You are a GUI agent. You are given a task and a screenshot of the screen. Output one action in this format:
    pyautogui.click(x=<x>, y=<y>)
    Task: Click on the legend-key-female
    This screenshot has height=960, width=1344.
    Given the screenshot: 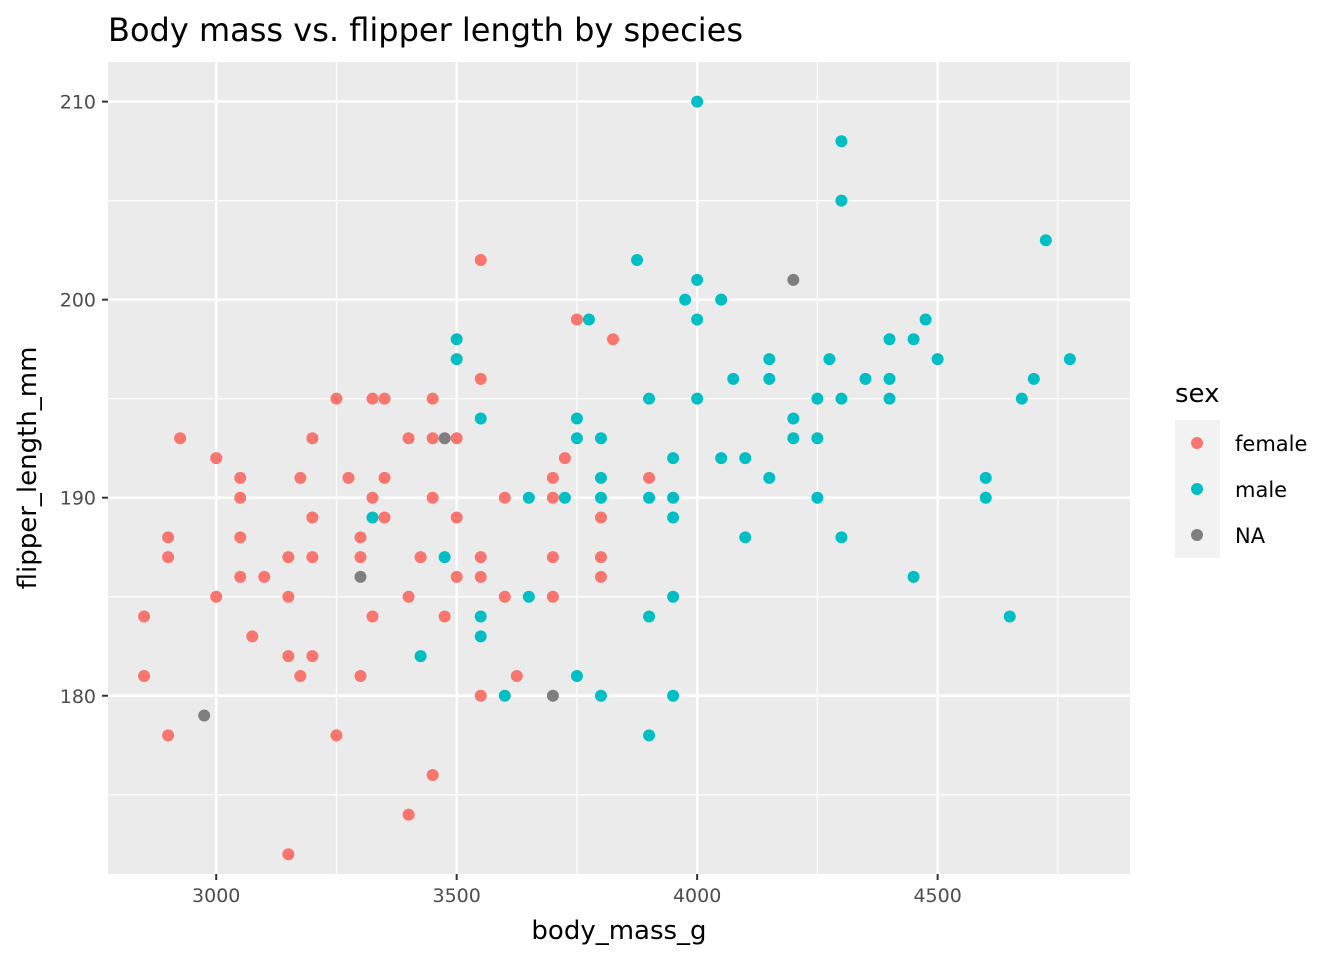 What is the action you would take?
    pyautogui.click(x=1197, y=443)
    